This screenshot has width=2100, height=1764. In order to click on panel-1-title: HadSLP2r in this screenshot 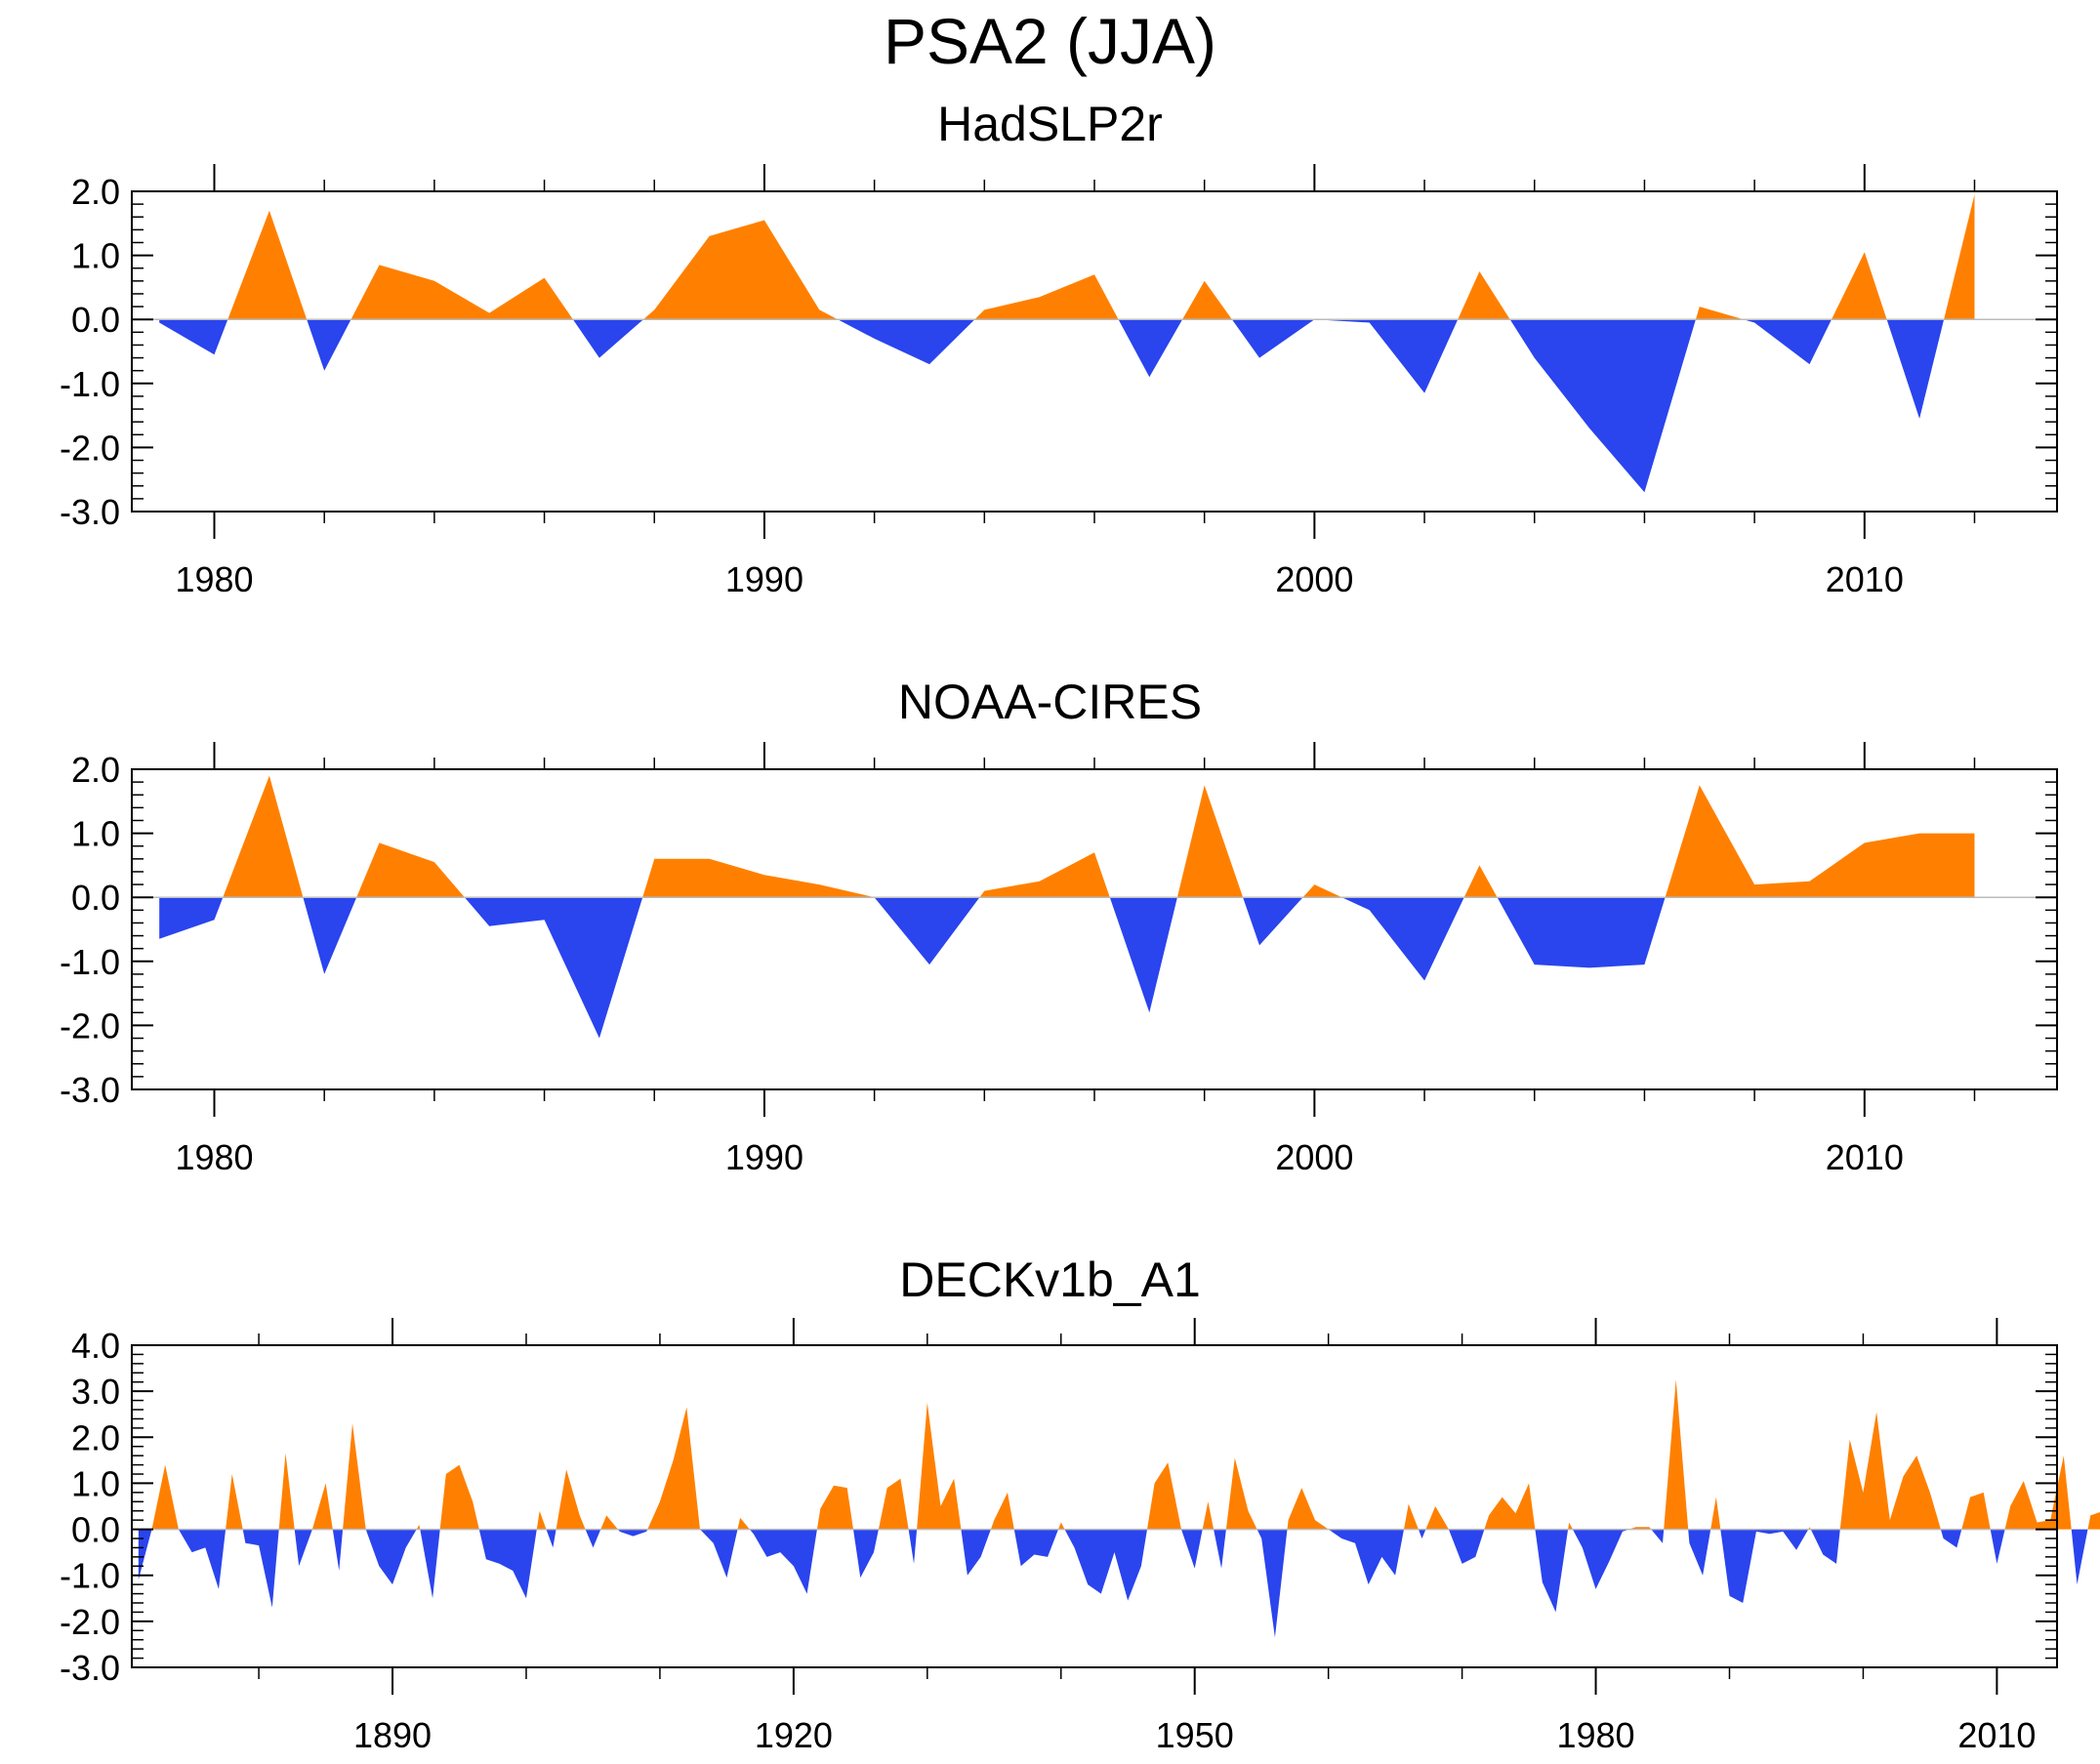, I will do `click(1050, 124)`.